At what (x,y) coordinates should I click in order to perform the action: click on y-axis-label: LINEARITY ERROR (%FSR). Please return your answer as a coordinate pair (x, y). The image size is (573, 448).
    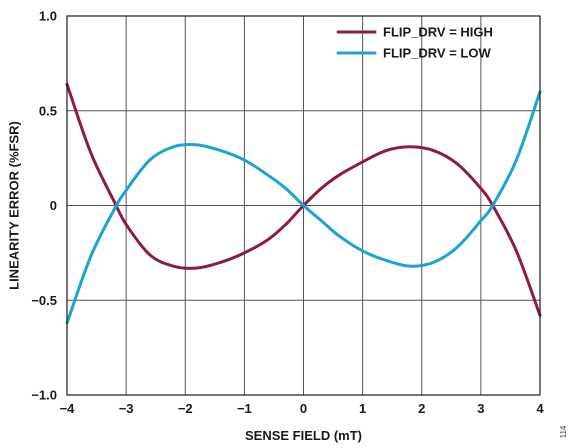
    Looking at the image, I should click on (14, 205).